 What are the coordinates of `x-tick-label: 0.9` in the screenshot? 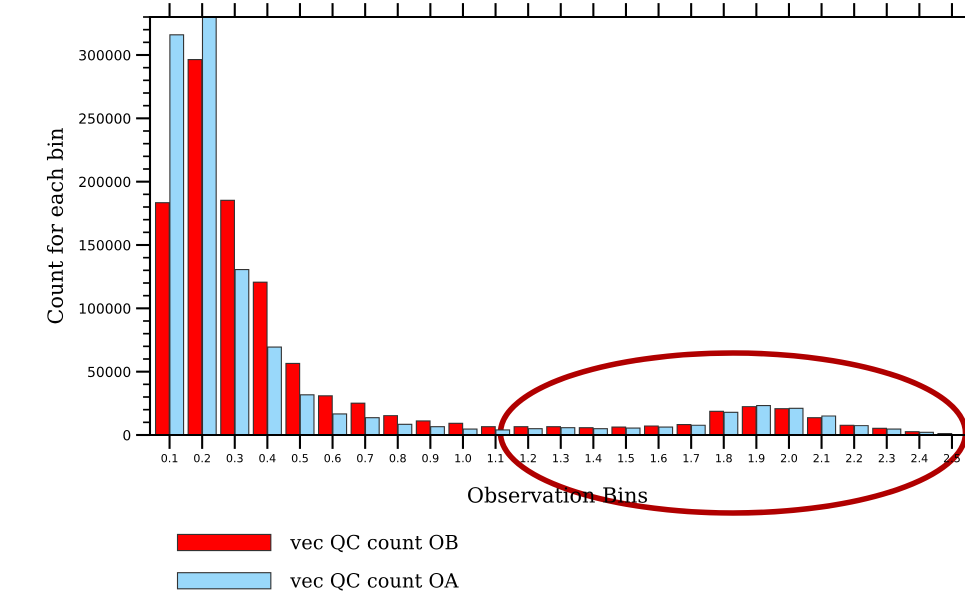 It's located at (430, 458).